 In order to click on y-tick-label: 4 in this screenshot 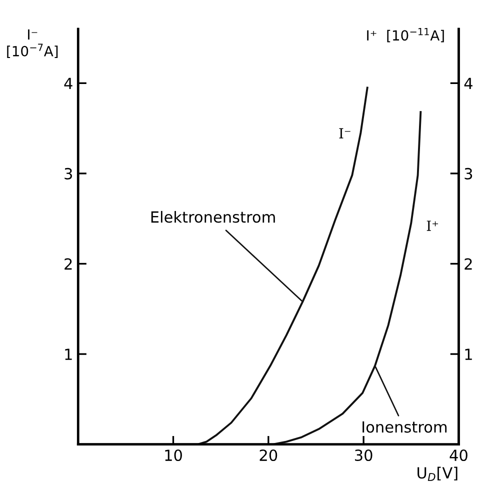, I will do `click(68, 83)`.